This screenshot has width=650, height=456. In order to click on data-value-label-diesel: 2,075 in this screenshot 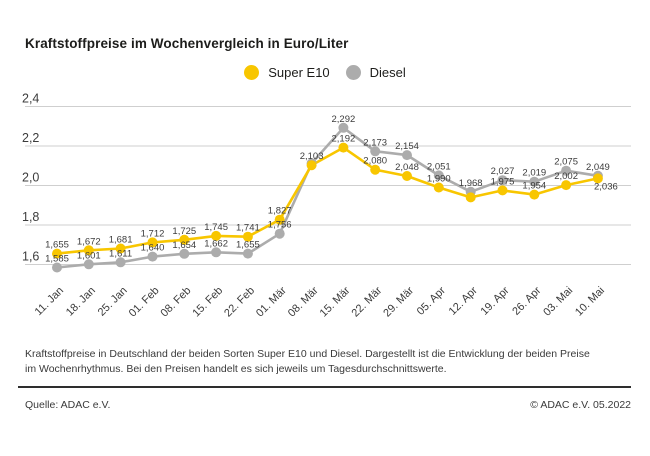, I will do `click(566, 162)`.